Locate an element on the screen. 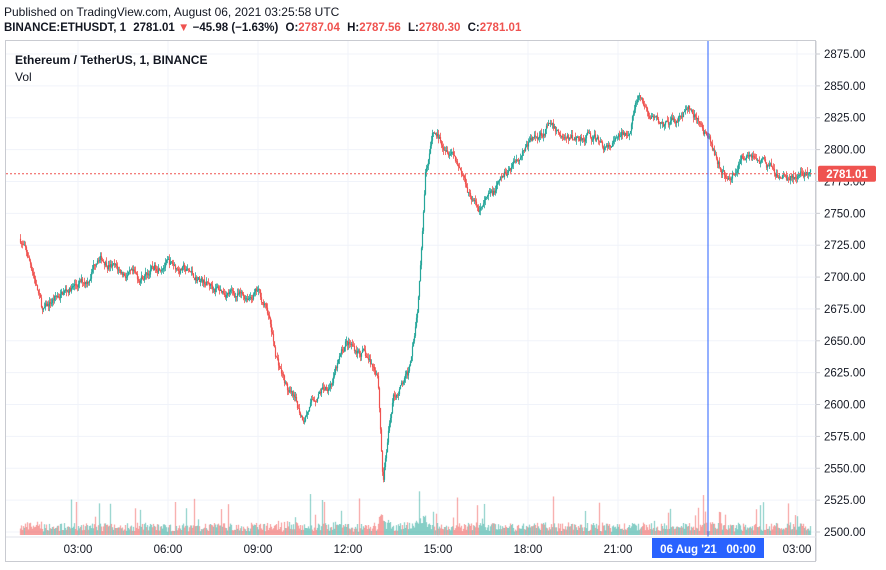 This screenshot has width=886, height=570. x-tick-label: 09:00 is located at coordinates (258, 550).